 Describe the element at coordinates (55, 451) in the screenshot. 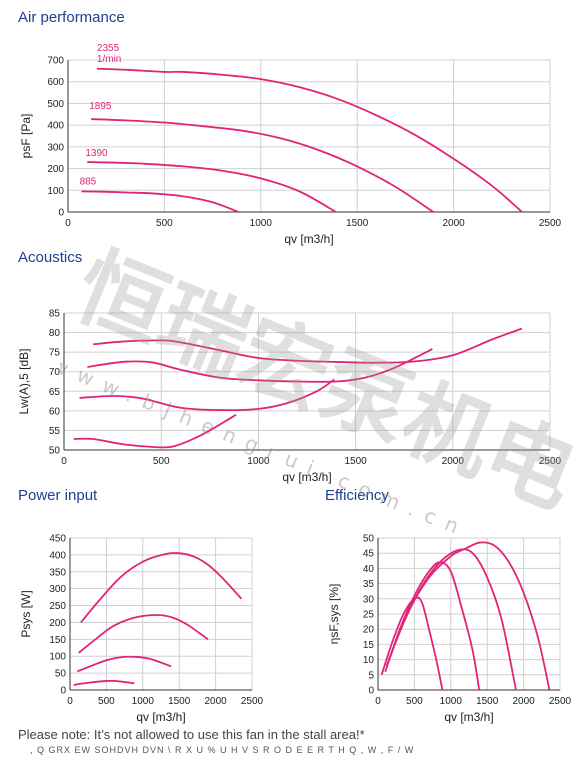

I see `acoustics-y-tick-label: 50` at that location.